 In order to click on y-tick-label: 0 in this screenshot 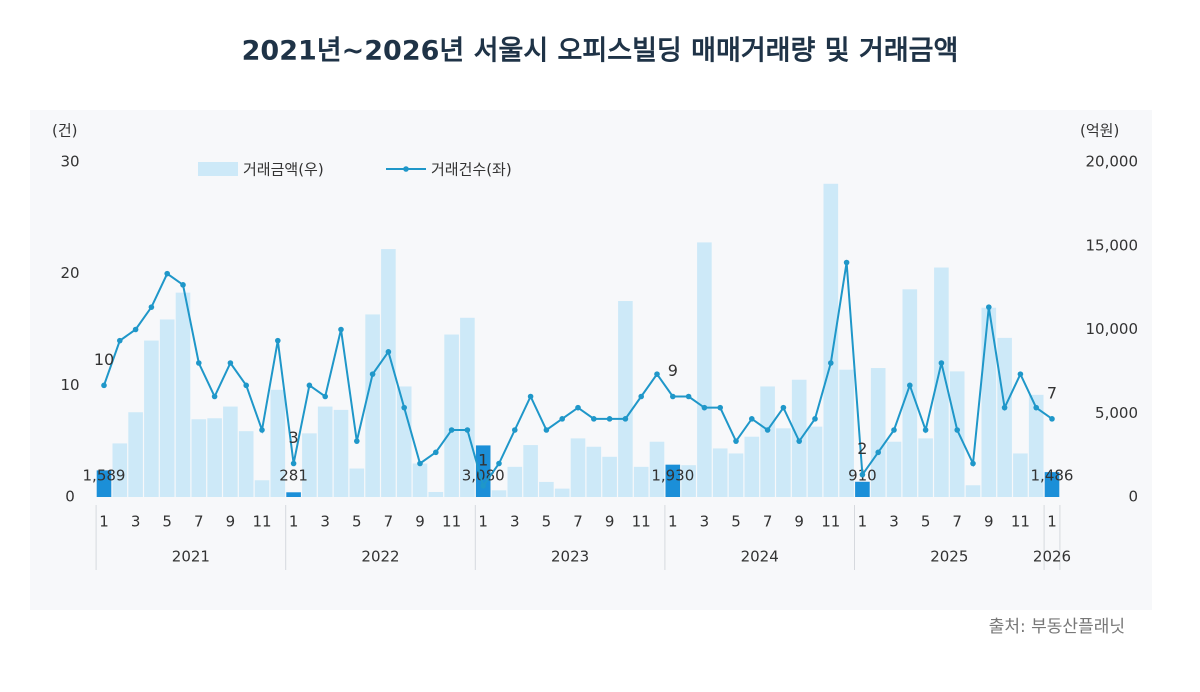, I will do `click(70, 497)`.